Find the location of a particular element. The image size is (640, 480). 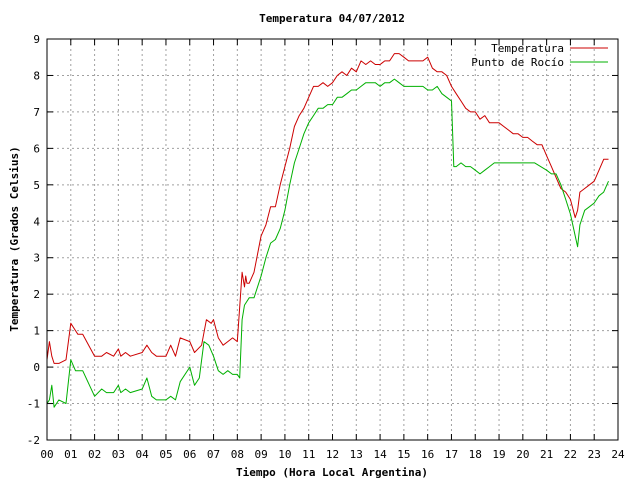

y-tick-label: 5 is located at coordinates (36, 185).